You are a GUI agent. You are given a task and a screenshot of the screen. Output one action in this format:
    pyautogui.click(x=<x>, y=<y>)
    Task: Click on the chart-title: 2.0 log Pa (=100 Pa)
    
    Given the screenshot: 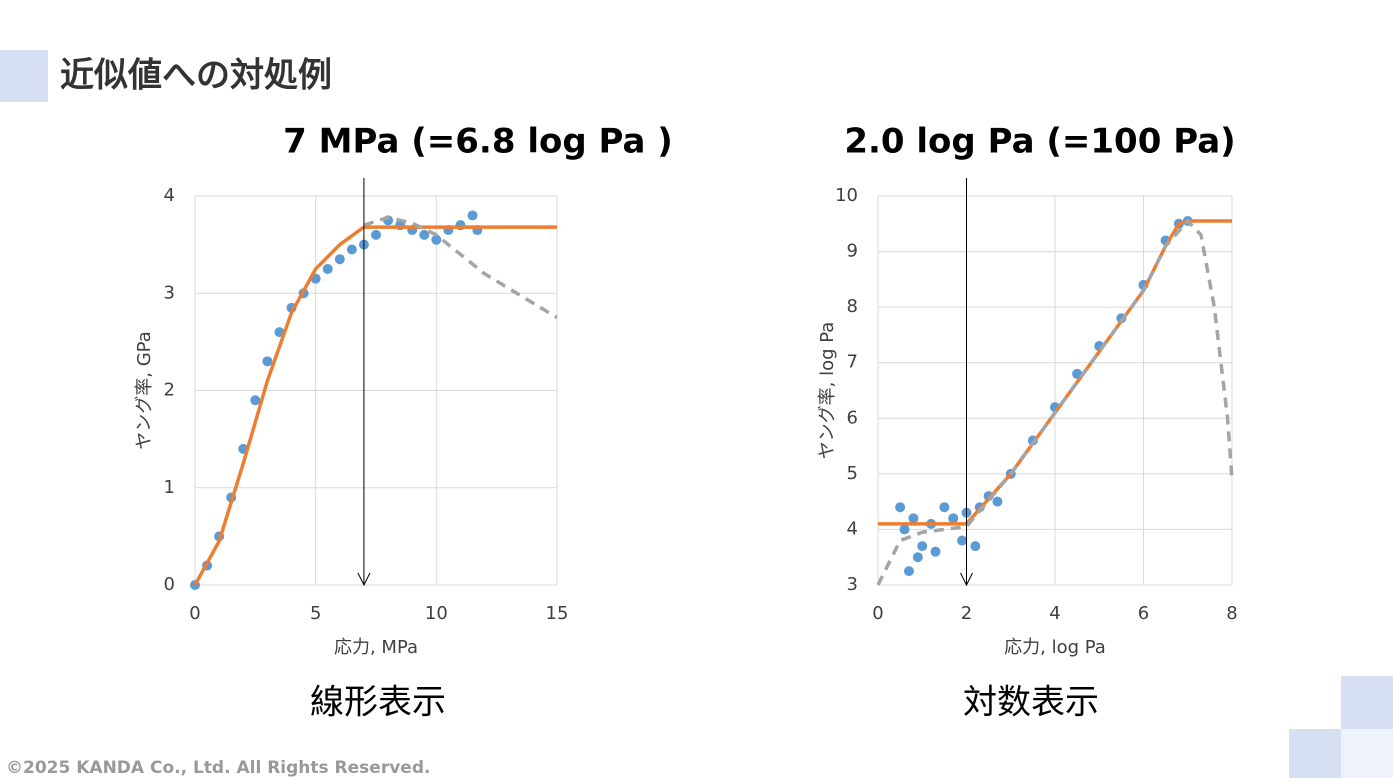 What is the action you would take?
    pyautogui.click(x=1039, y=142)
    